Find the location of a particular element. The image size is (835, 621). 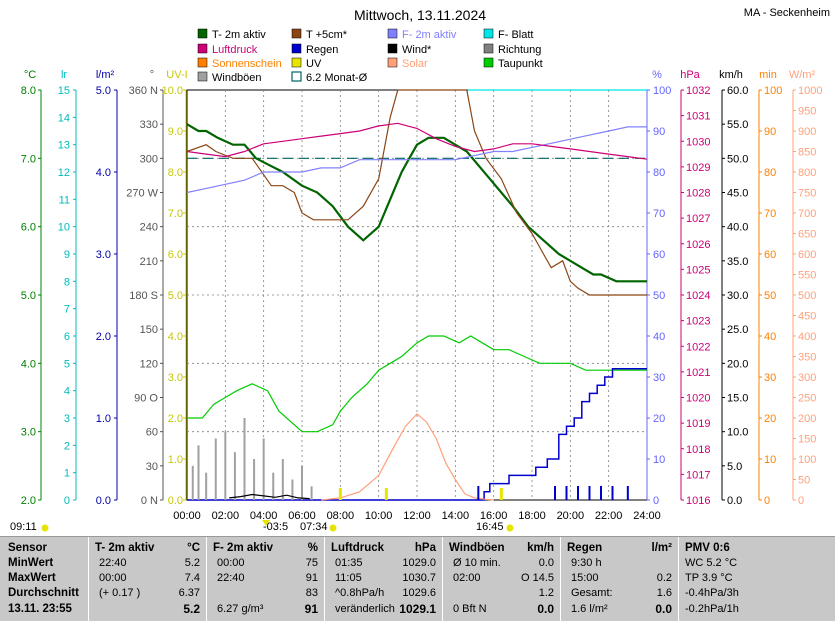

stats-row: (+ 0.17 ) 6.37 is located at coordinates (147, 593).